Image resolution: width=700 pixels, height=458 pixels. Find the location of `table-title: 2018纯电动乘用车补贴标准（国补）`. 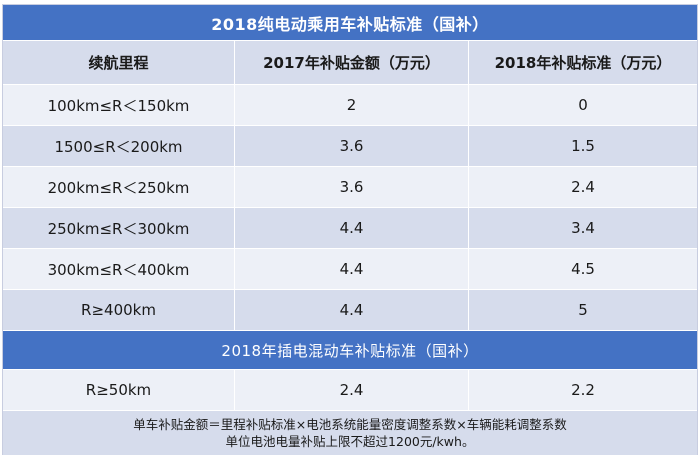

table-title: 2018纯电动乘用车补贴标准（国补） is located at coordinates (350, 23).